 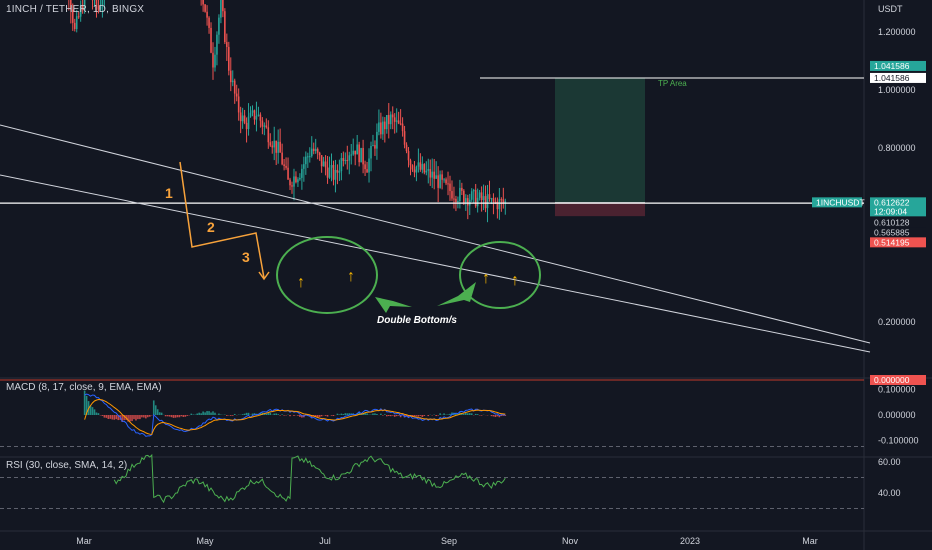 I want to click on up-arrow-icon: ↑, so click(x=486, y=278).